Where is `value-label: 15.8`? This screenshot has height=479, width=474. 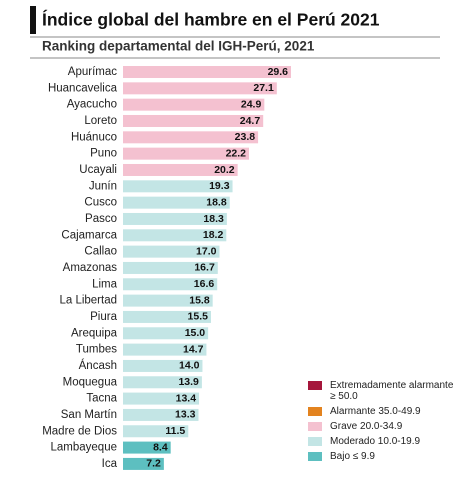
value-label: 15.8 is located at coordinates (199, 300).